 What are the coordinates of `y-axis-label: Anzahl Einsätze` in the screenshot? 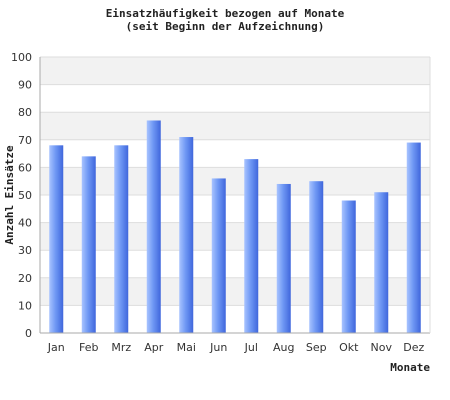 It's located at (9, 195).